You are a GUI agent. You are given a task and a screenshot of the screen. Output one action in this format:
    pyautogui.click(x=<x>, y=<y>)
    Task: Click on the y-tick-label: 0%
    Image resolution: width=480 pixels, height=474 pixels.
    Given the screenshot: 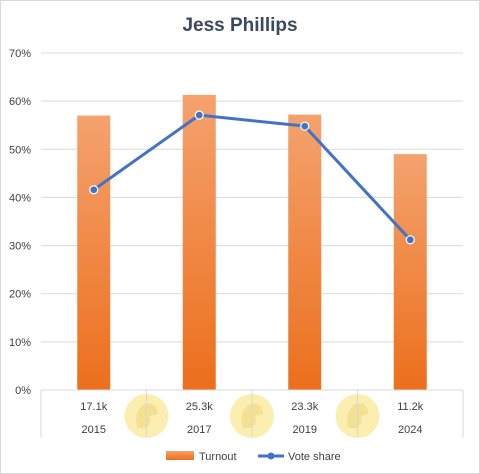 What is the action you would take?
    pyautogui.click(x=23, y=391)
    